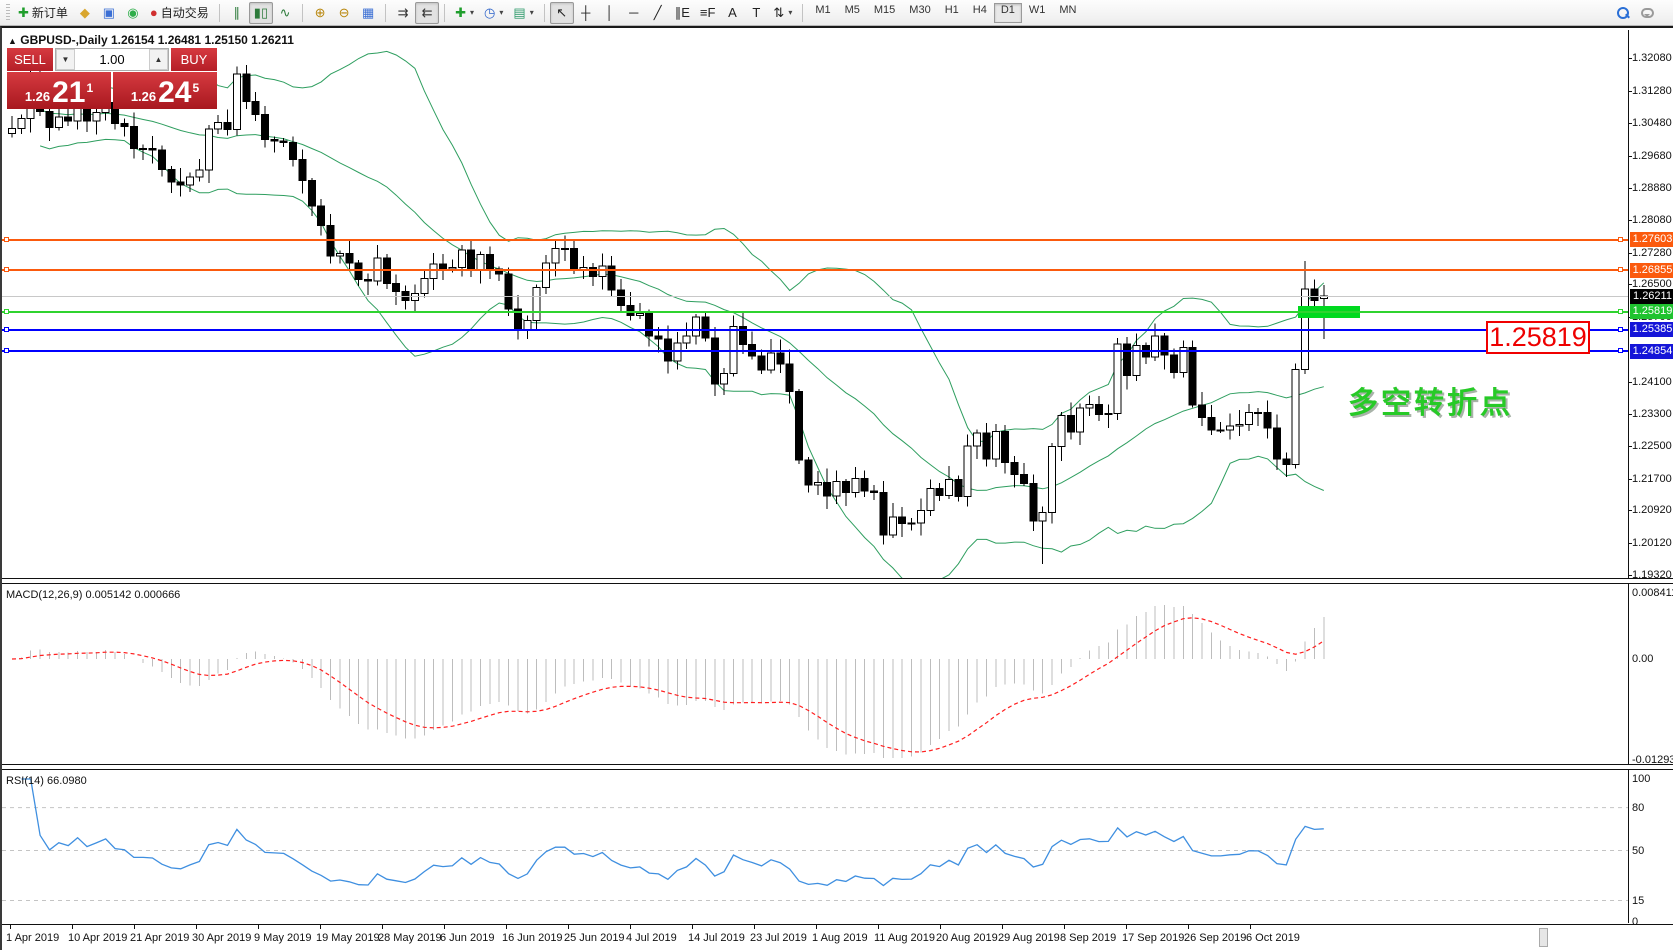  What do you see at coordinates (1068, 9) in the screenshot?
I see `timeframe-mn-button: MN` at bounding box center [1068, 9].